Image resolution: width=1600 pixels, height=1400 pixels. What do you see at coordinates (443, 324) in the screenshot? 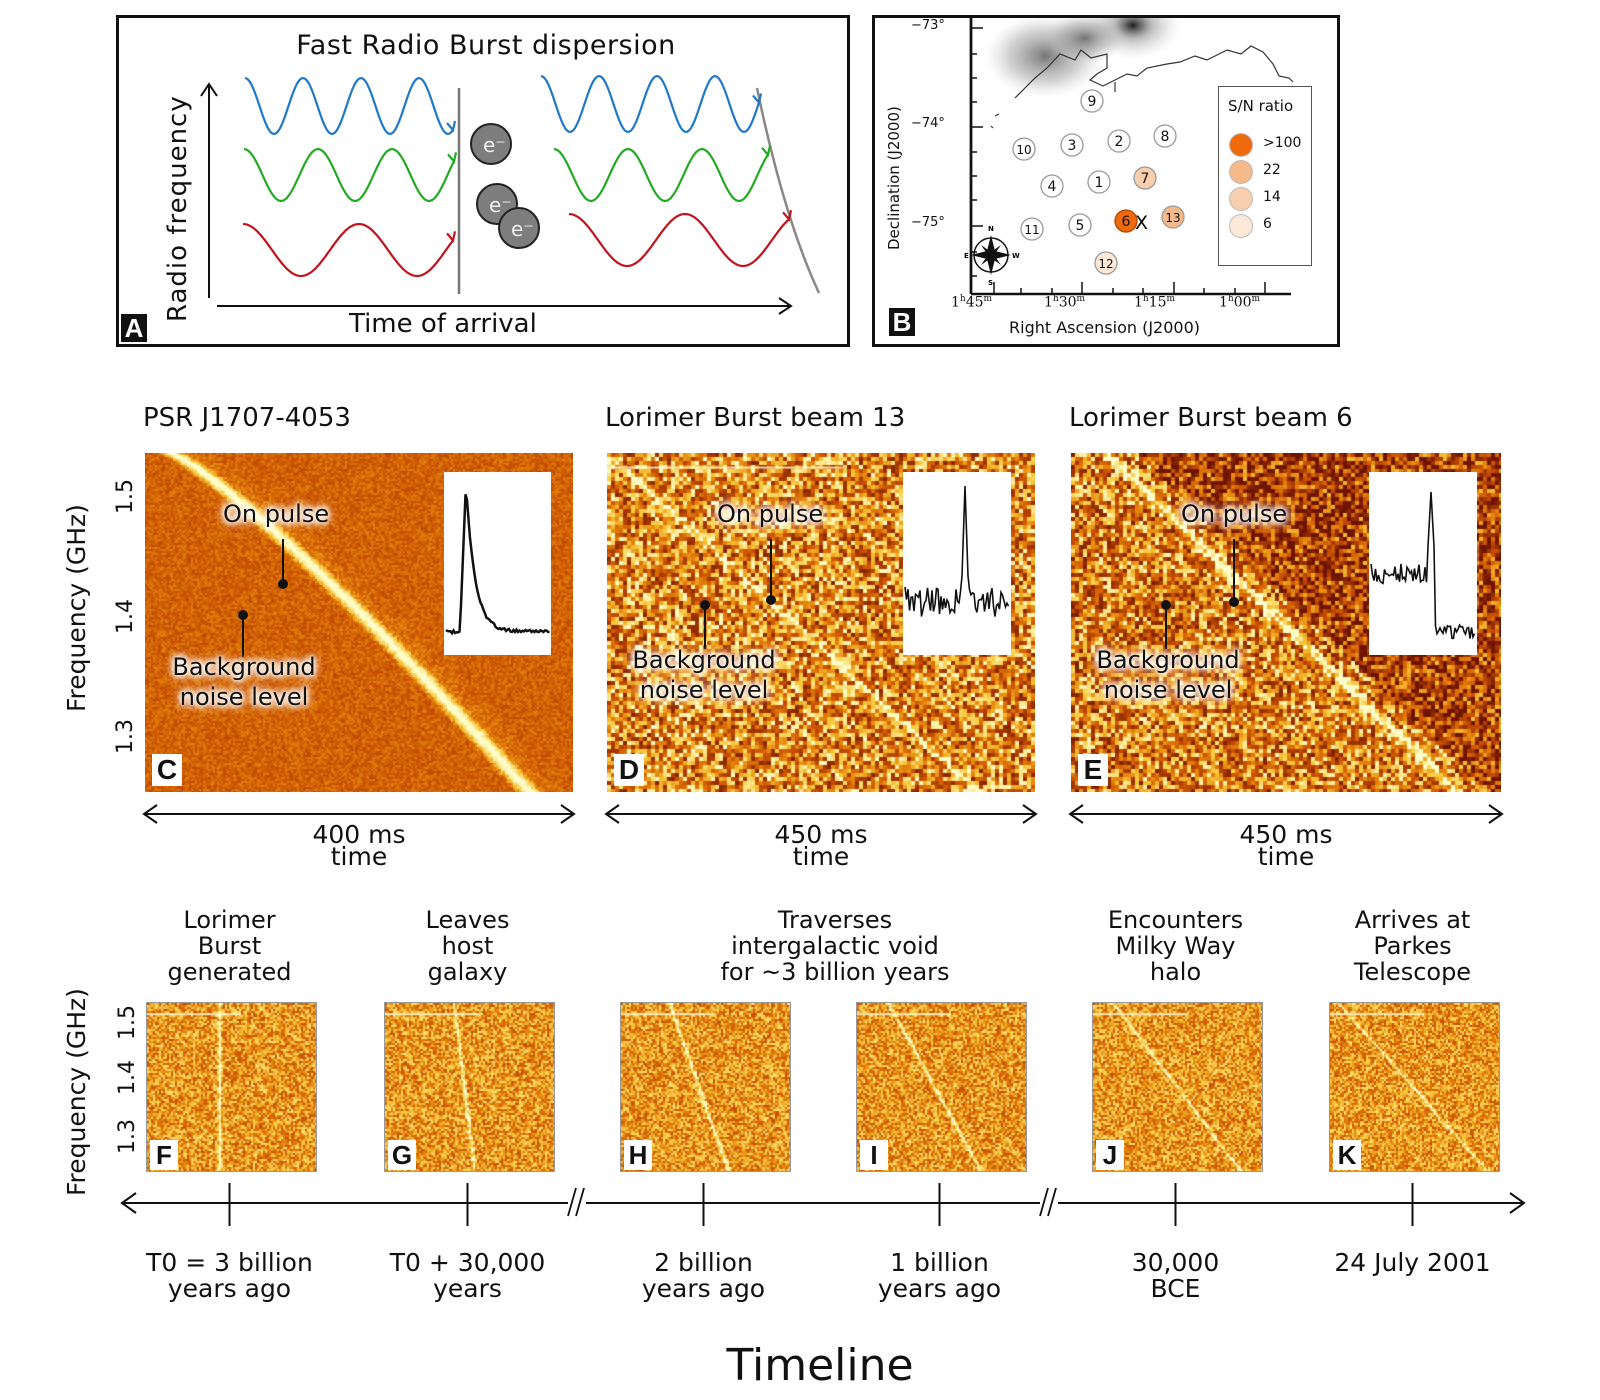
I see `panel-a-xlabel: Time of arrival` at bounding box center [443, 324].